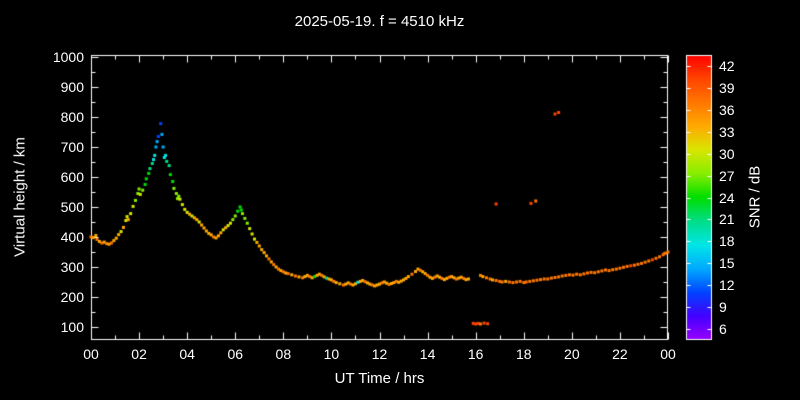  Describe the element at coordinates (727, 241) in the screenshot. I see `colorbar-tick-label: 18` at that location.